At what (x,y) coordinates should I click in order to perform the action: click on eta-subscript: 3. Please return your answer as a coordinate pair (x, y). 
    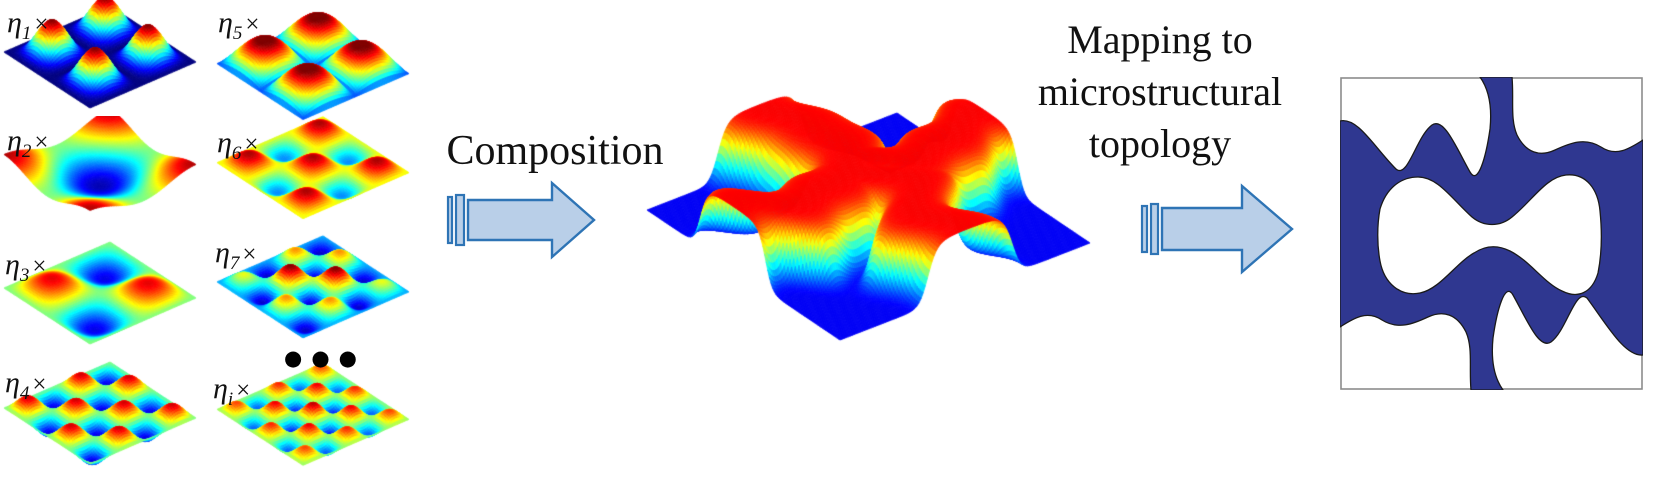
    Looking at the image, I should click on (24, 275).